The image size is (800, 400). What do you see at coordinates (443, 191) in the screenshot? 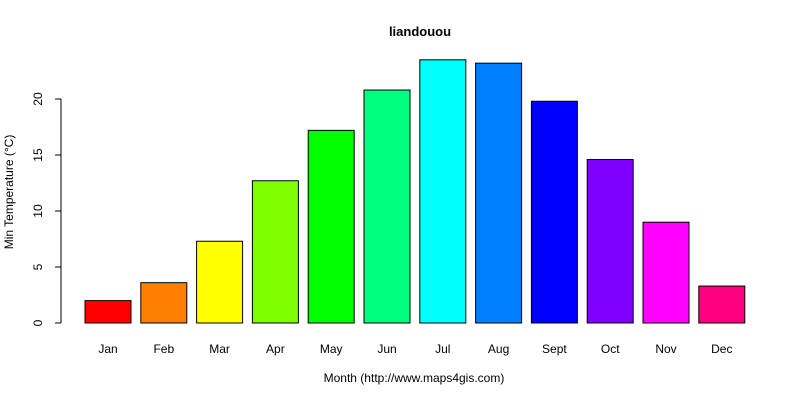
I see `bar-jul` at bounding box center [443, 191].